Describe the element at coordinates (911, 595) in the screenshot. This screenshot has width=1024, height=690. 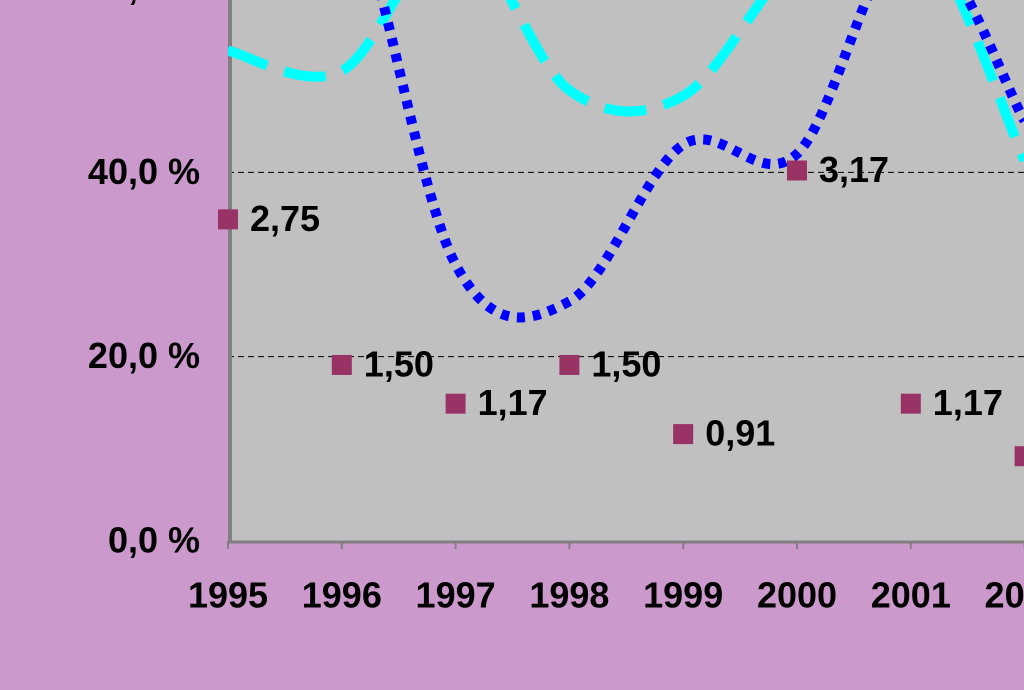
I see `x-tick-label: 2001` at that location.